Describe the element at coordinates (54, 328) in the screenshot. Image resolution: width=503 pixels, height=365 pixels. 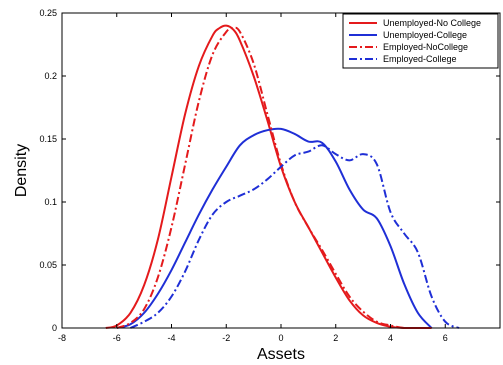
I see `y-tick-label: 0` at that location.